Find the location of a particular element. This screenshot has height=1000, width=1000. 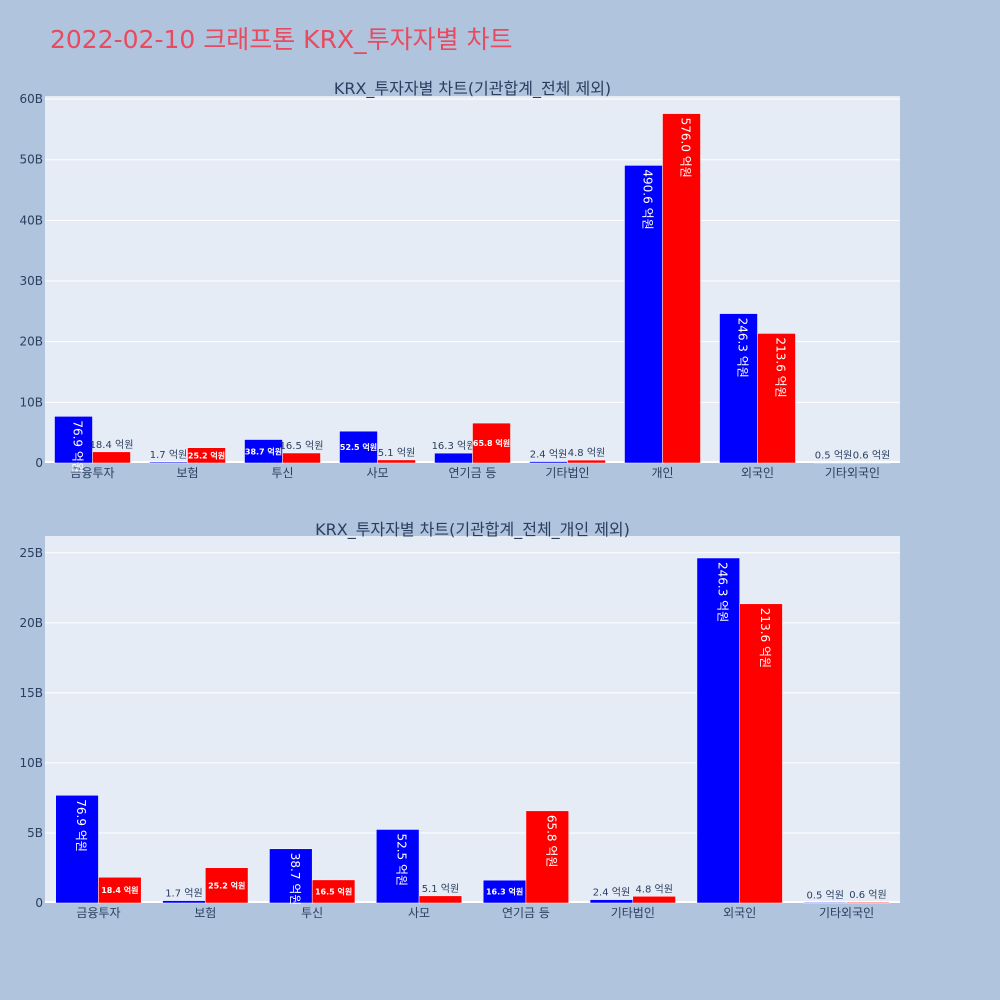

main-title: 2022-02-10 크래프톤 KRX_투자자별 차트 is located at coordinates (281, 39).